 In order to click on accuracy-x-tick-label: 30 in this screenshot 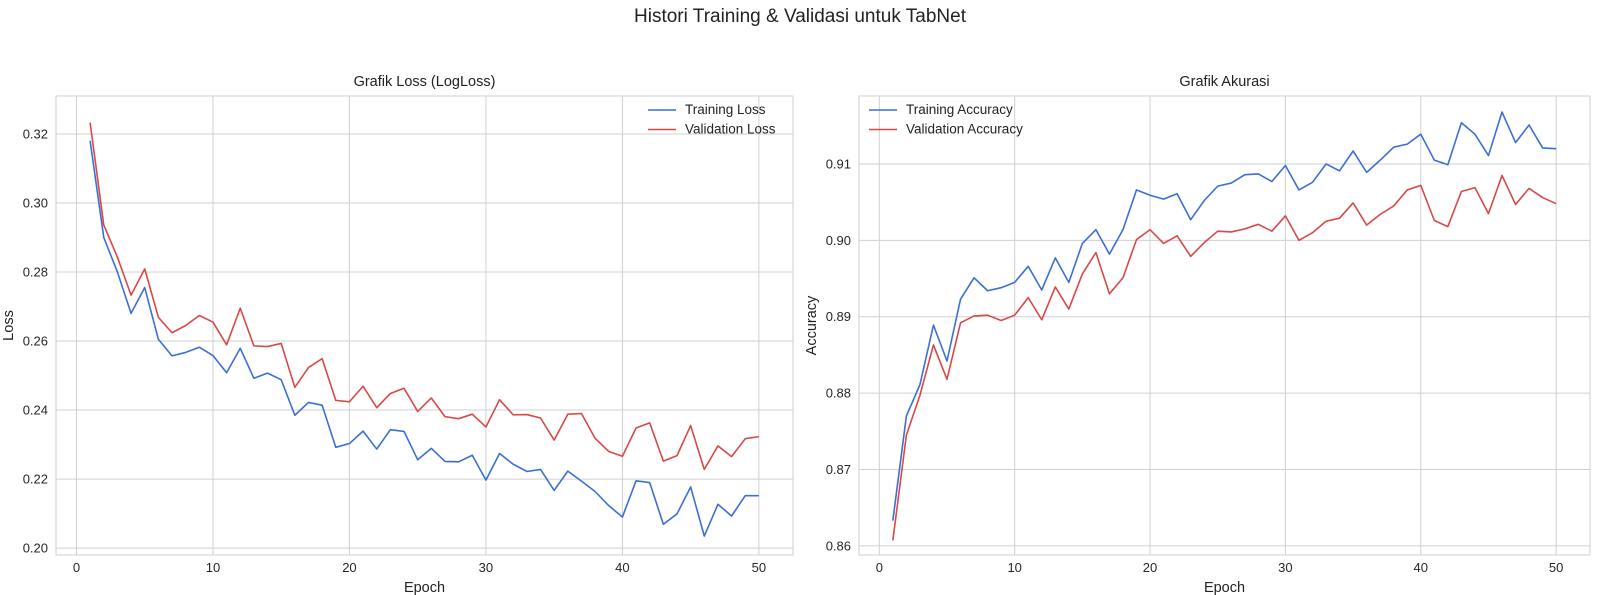, I will do `click(1285, 567)`.